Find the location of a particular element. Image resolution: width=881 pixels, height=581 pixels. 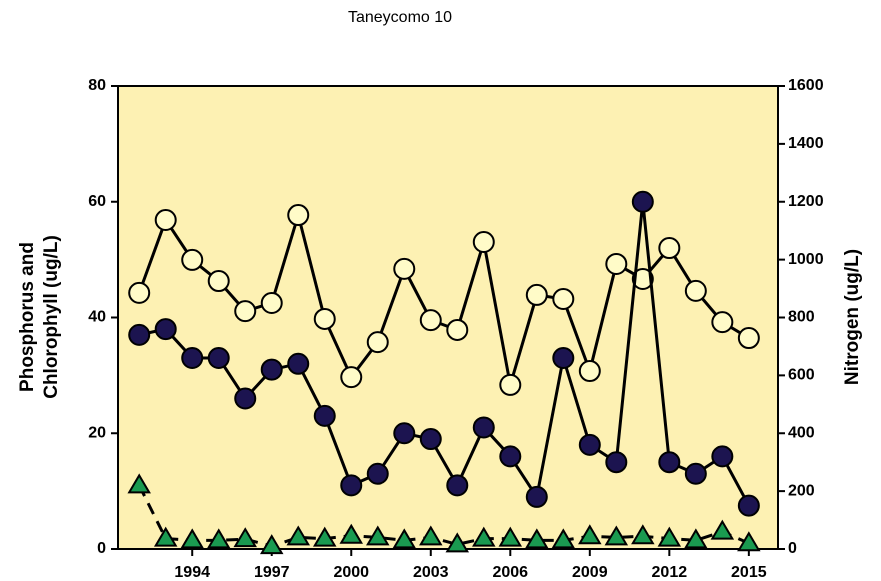

y2-tick-label: 200 is located at coordinates (801, 490).